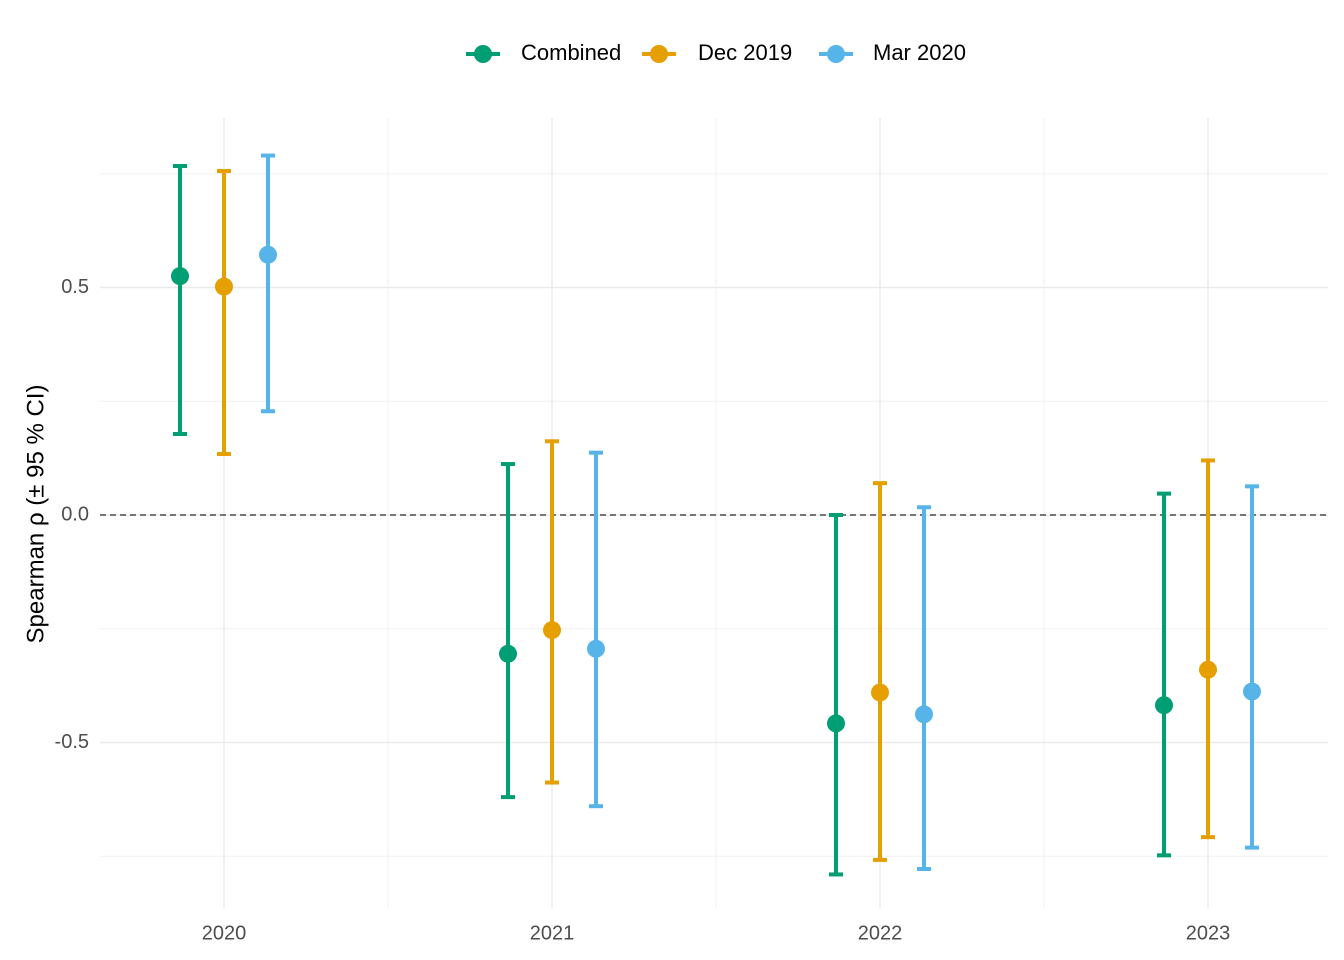 The image size is (1344, 960). I want to click on legend: Combined Dec 2019 Mar 2020, so click(716, 52).